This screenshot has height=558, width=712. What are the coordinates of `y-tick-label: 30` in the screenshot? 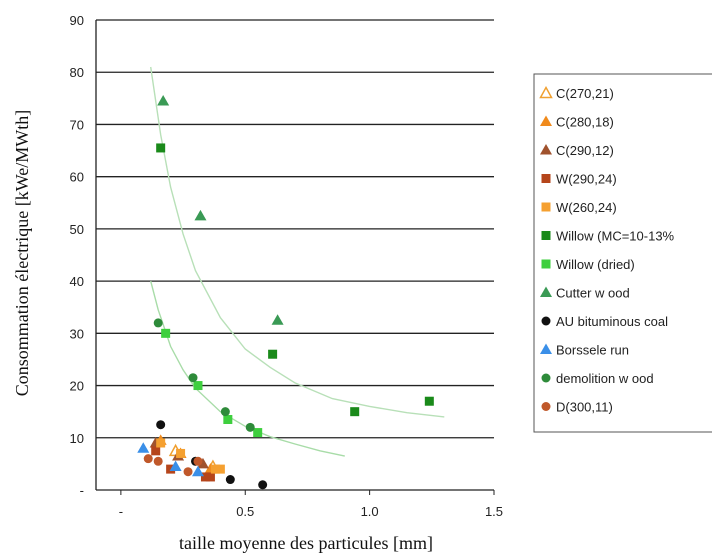 It's located at (77, 333).